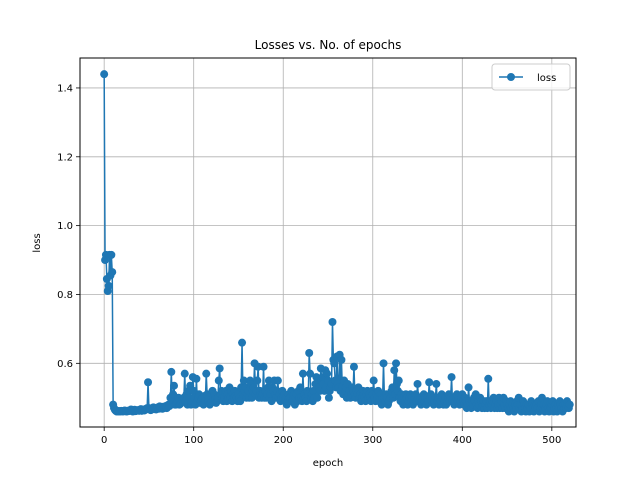 This screenshot has height=480, width=640. I want to click on legend-marker-swatch, so click(511, 77).